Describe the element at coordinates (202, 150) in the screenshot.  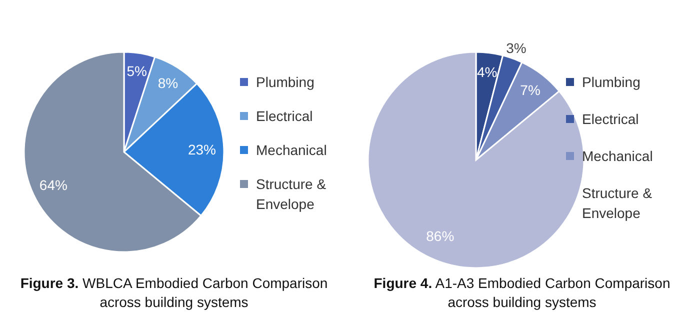
I see `data-label: 23%` at that location.